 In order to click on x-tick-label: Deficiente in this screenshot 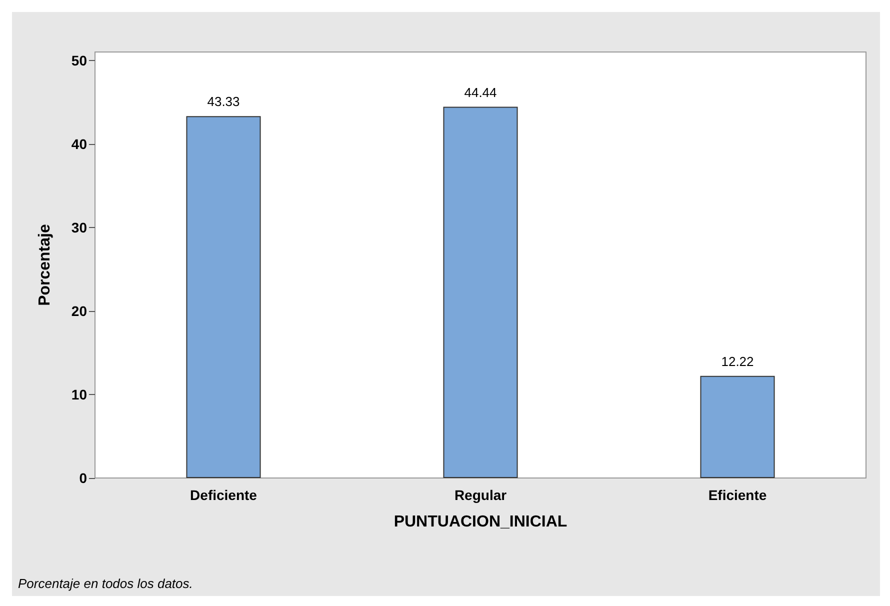, I will do `click(224, 495)`.